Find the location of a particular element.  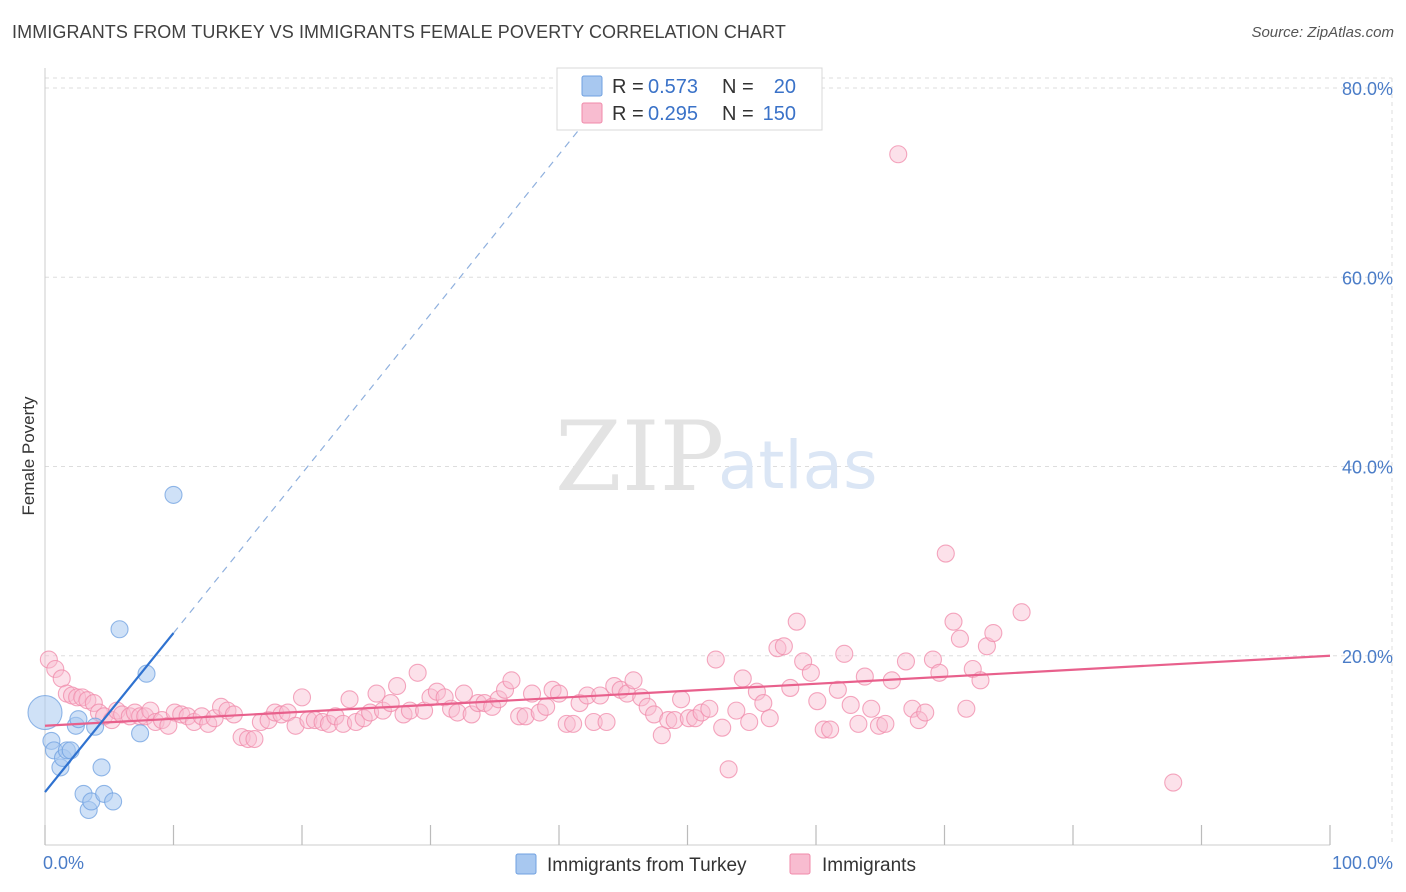

legend-swatch-immigrants is located at coordinates (592, 113).